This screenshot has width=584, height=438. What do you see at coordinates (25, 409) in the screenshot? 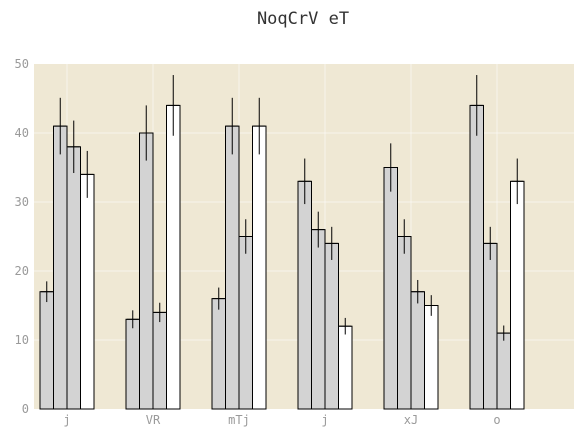
I see `y-tick-label: 0` at bounding box center [25, 409].